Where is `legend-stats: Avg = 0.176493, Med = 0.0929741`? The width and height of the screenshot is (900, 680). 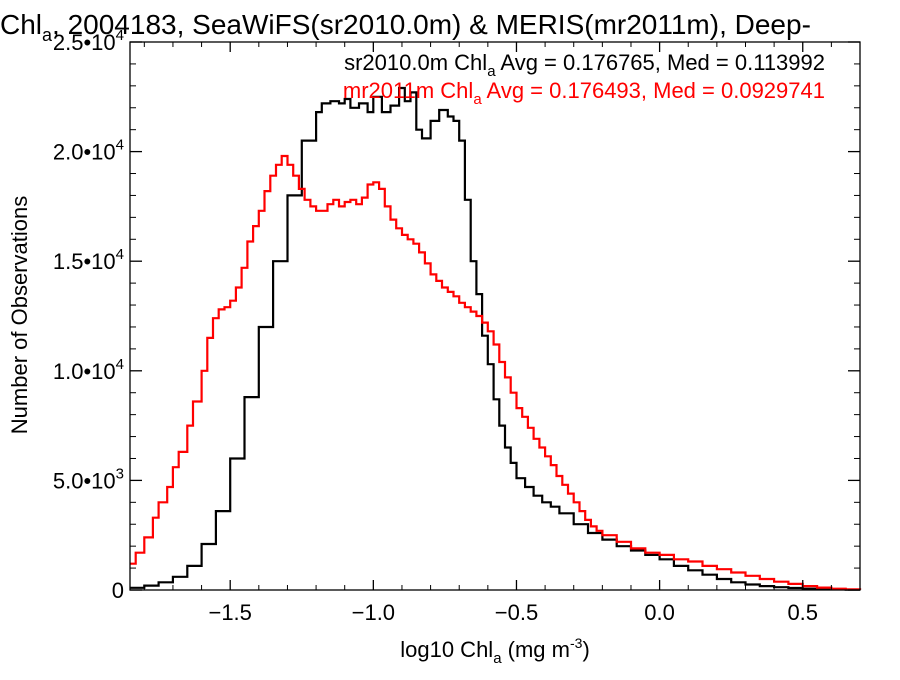 legend-stats: Avg = 0.176493, Med = 0.0929741 is located at coordinates (653, 90).